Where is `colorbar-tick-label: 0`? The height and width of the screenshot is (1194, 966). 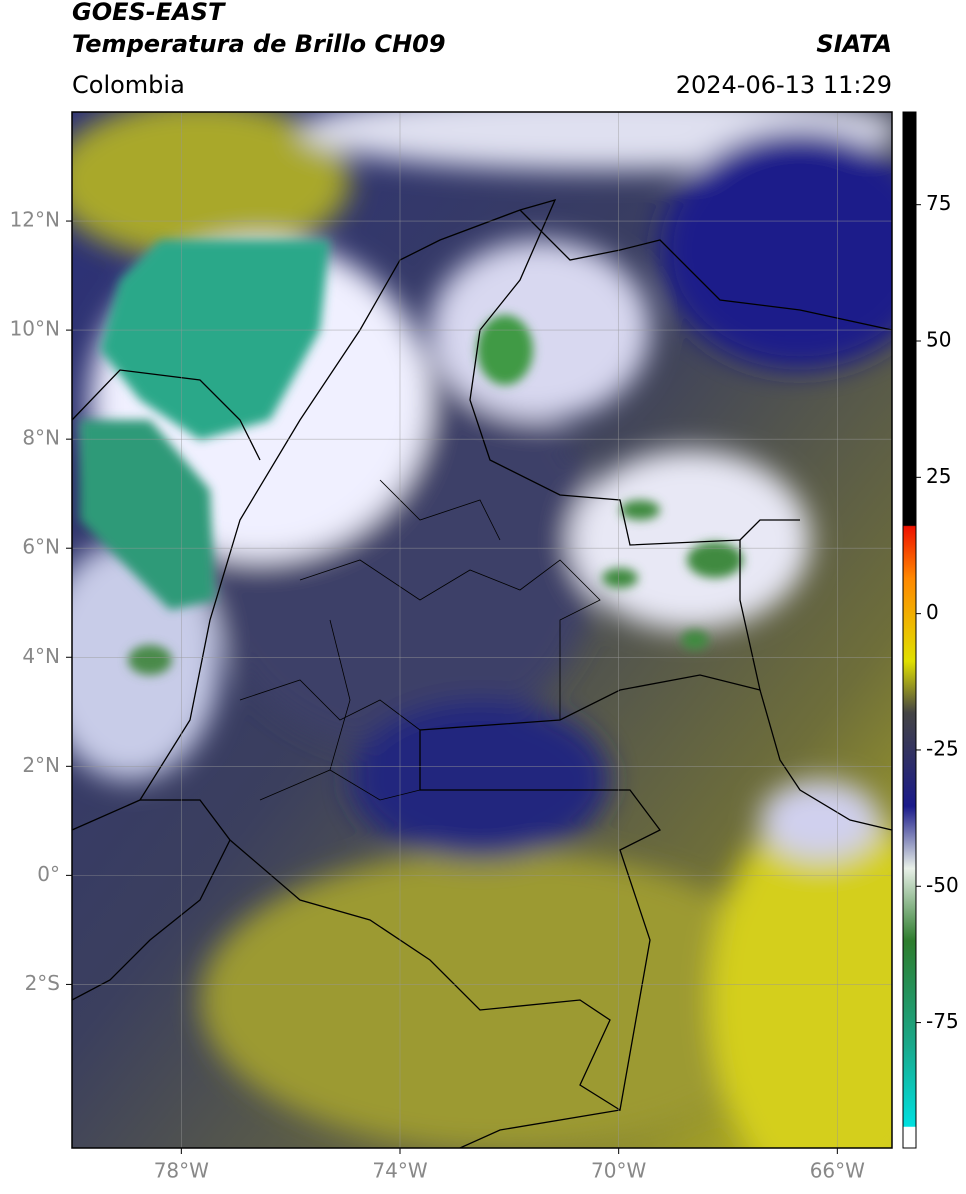 colorbar-tick-label: 0 is located at coordinates (932, 612).